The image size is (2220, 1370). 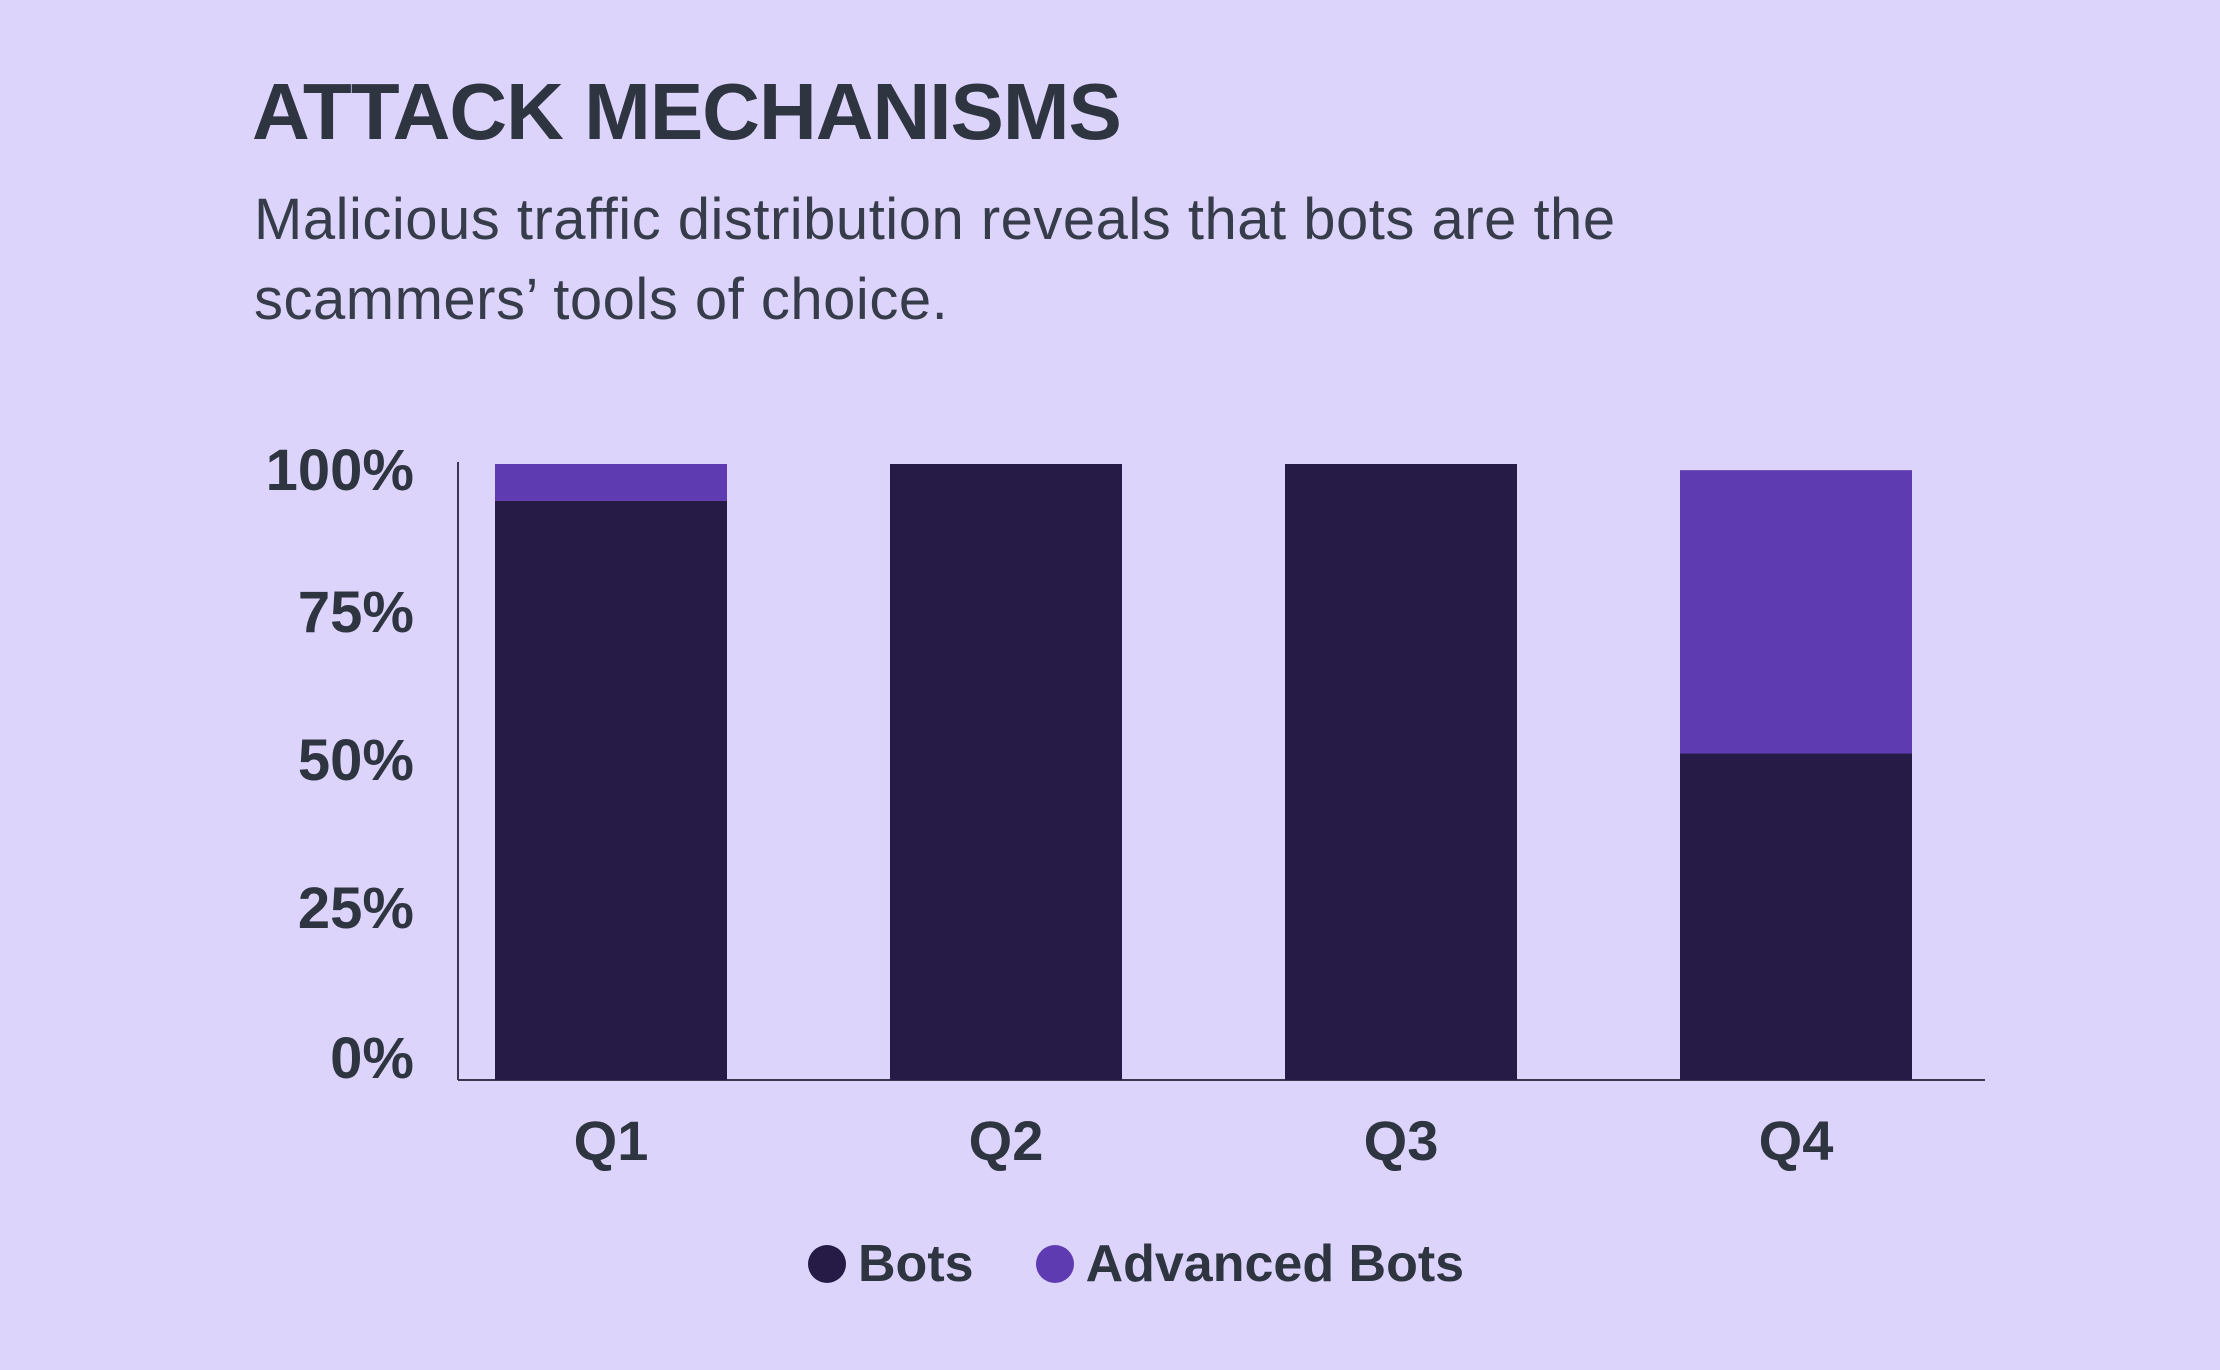 I want to click on chart-title: ATTACK MECHANISMS, so click(x=687, y=111).